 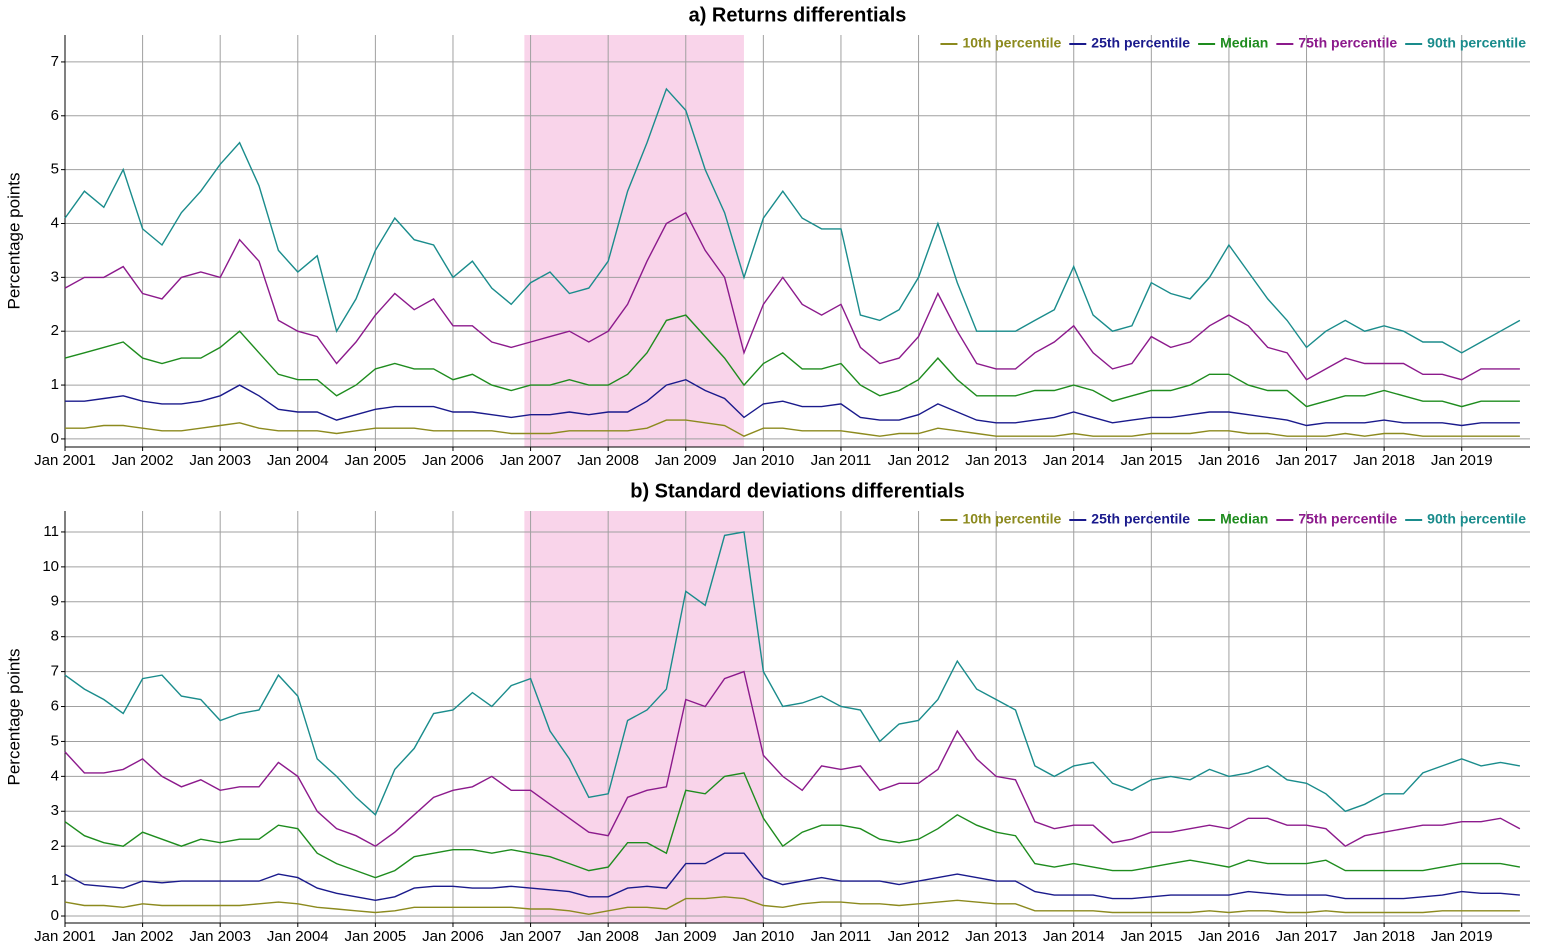 I want to click on y-tick-label: 11, so click(x=51, y=531).